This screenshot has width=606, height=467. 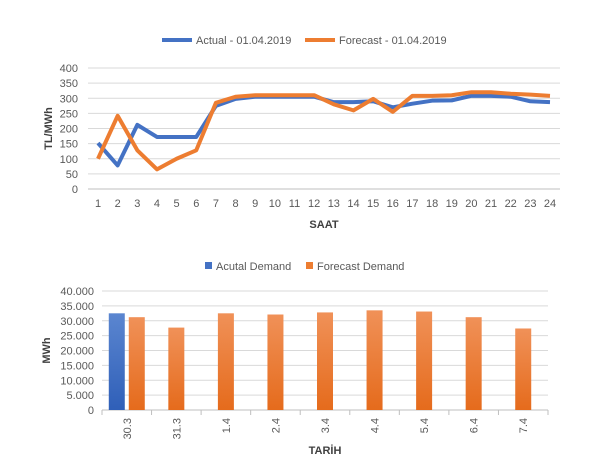 What do you see at coordinates (326, 425) in the screenshot?
I see `x-tick-label: 3.4` at bounding box center [326, 425].